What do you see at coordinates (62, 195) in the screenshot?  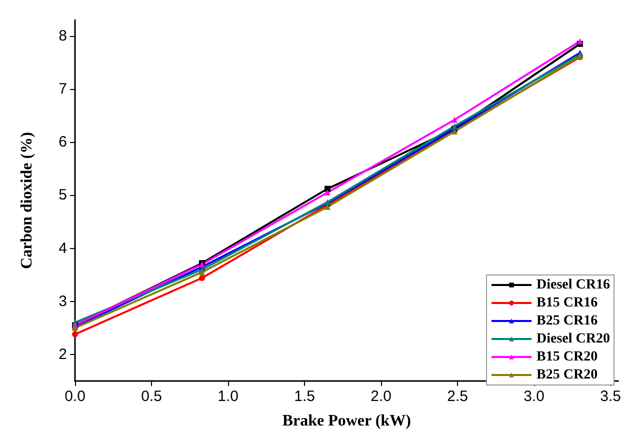 I see `y-tick-label: 5` at bounding box center [62, 195].